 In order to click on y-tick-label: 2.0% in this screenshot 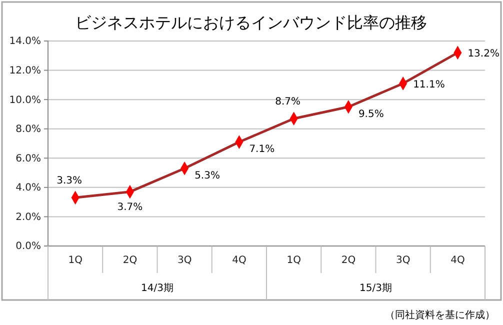, I will do `click(28, 217)`.